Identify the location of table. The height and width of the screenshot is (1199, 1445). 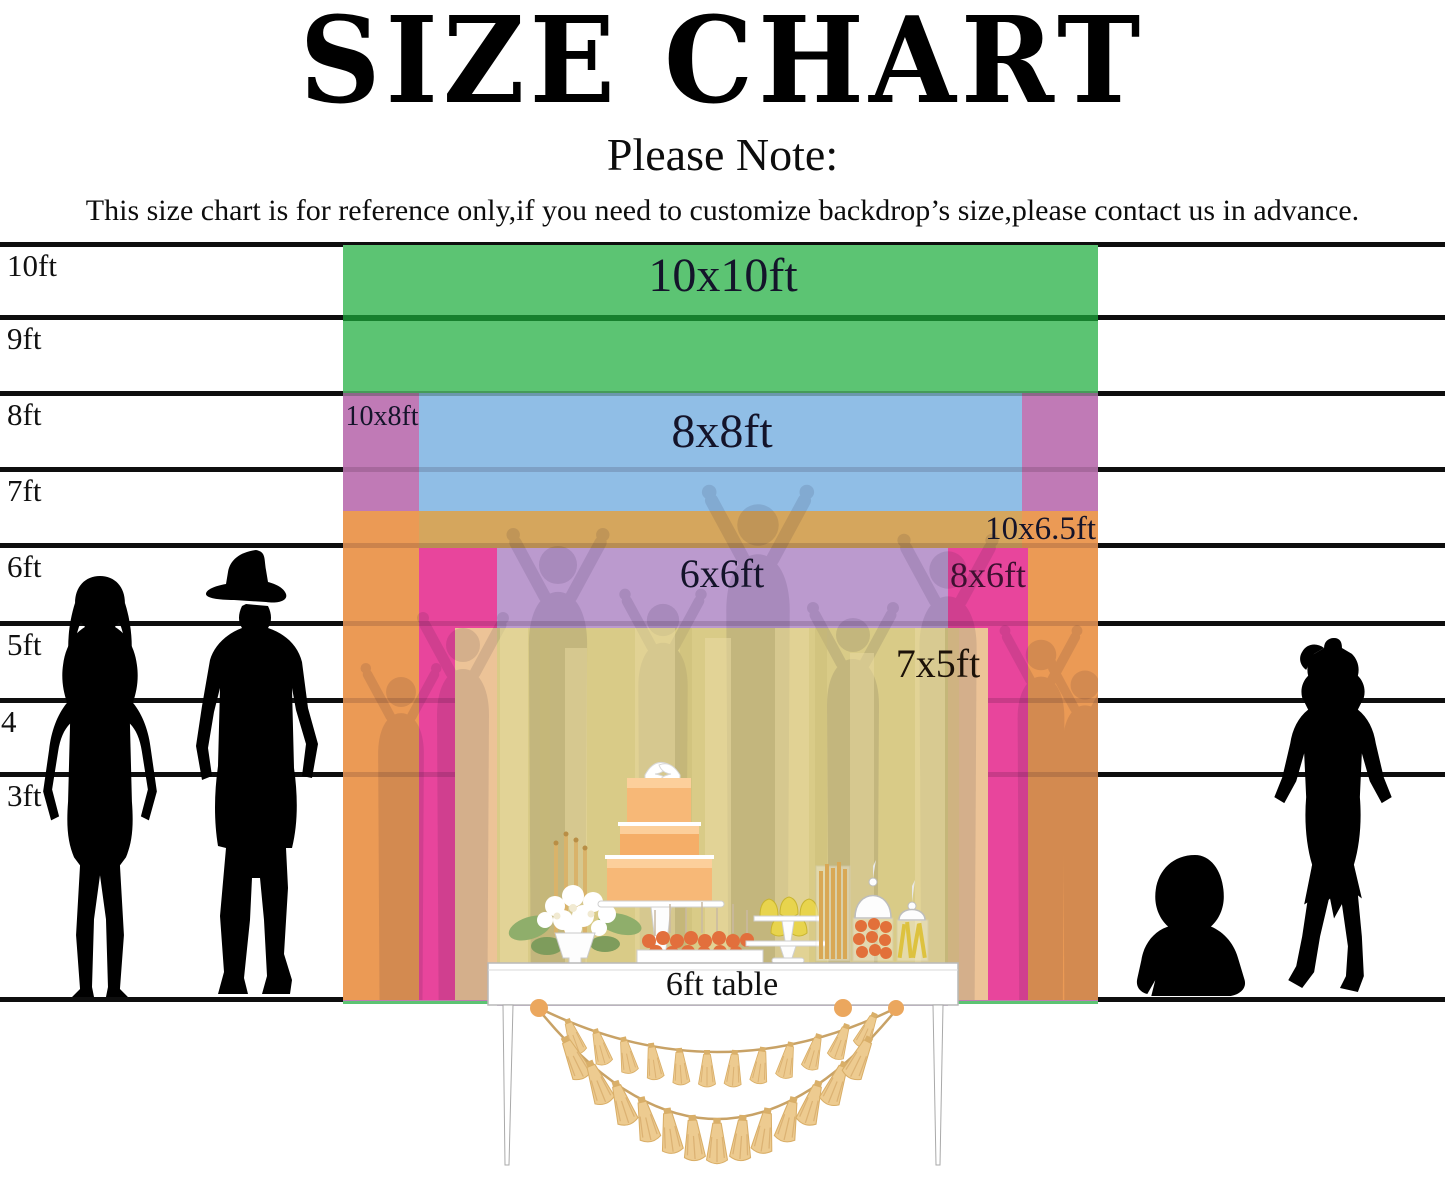
(723, 1064).